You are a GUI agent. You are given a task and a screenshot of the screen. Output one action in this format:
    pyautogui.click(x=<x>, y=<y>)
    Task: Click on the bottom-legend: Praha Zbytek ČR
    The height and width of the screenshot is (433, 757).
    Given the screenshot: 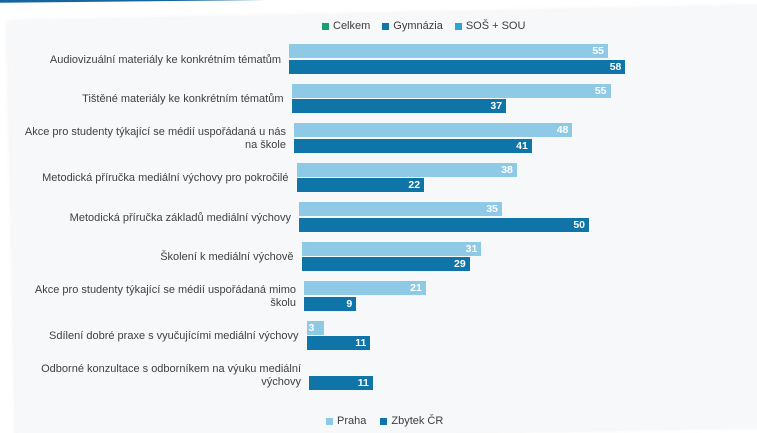 What is the action you would take?
    pyautogui.click(x=384, y=421)
    